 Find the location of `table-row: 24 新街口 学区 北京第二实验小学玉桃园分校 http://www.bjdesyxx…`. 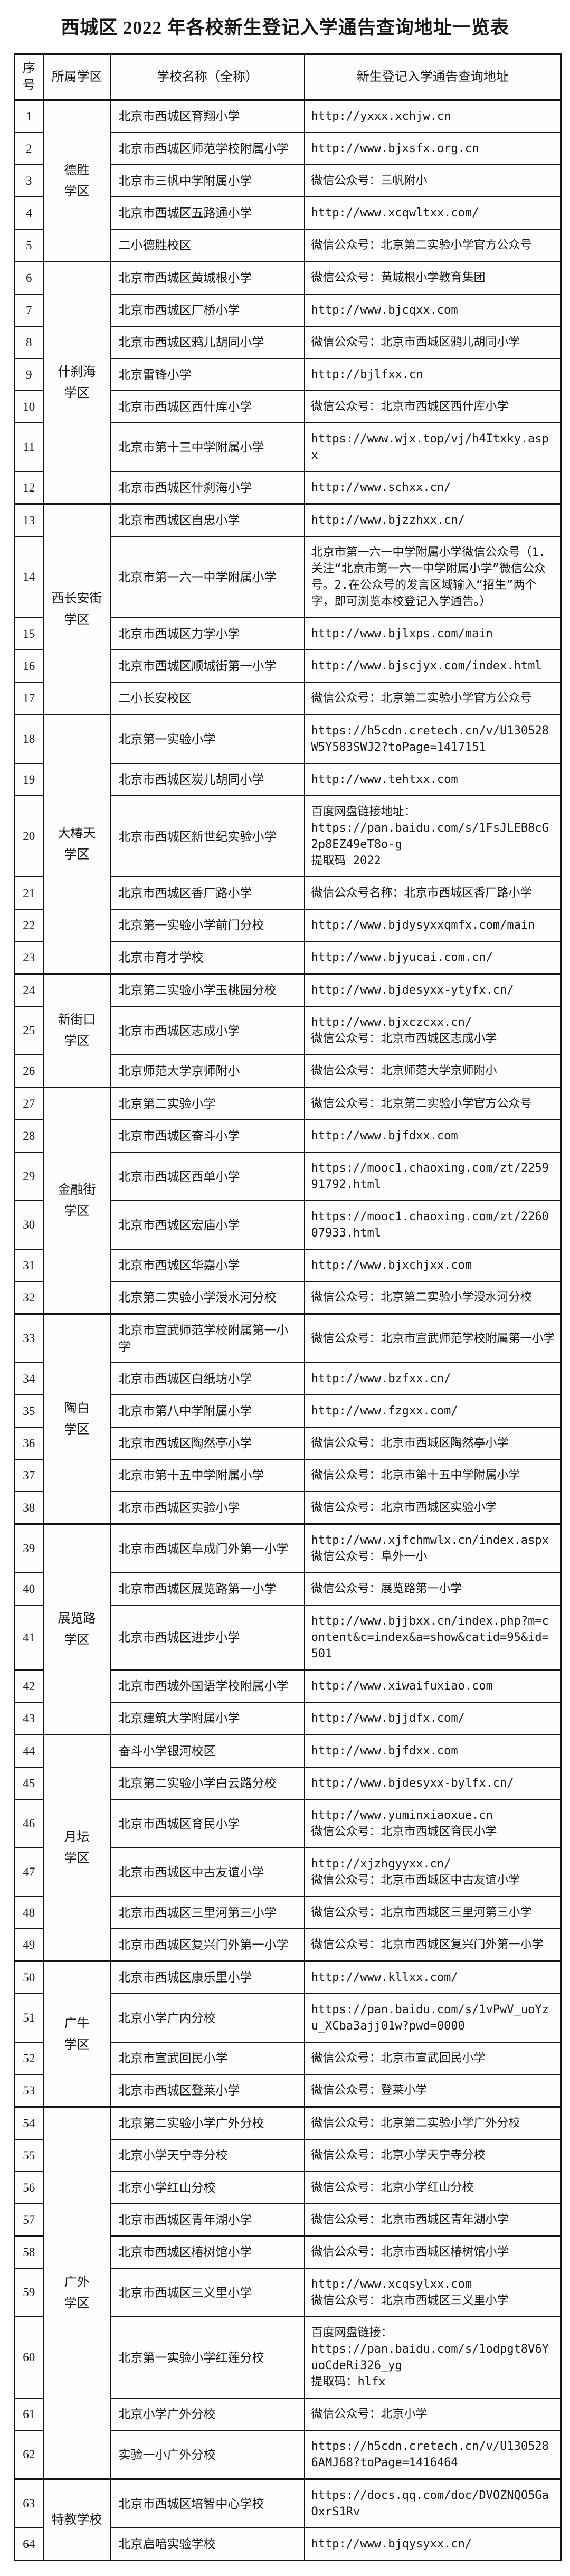

table-row: 24 新街口 学区 北京第二实验小学玉桃园分校 http://www.bjdesyxx… is located at coordinates (288, 1030).